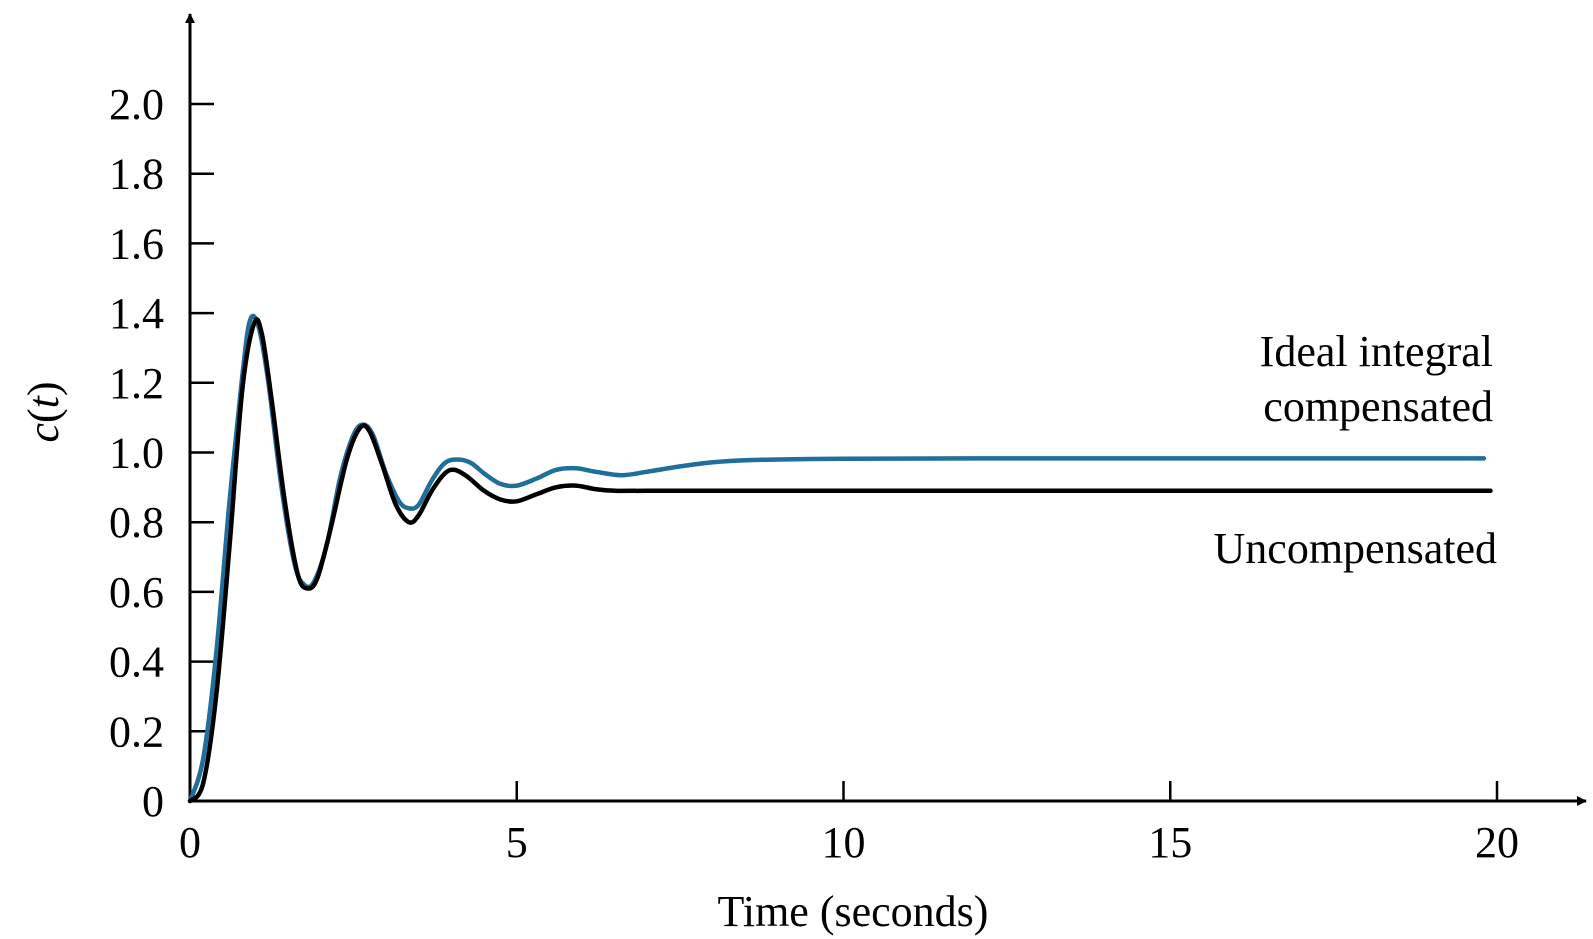 This screenshot has height=939, width=1593. What do you see at coordinates (136, 174) in the screenshot?
I see `y-tick-label: 1.8` at bounding box center [136, 174].